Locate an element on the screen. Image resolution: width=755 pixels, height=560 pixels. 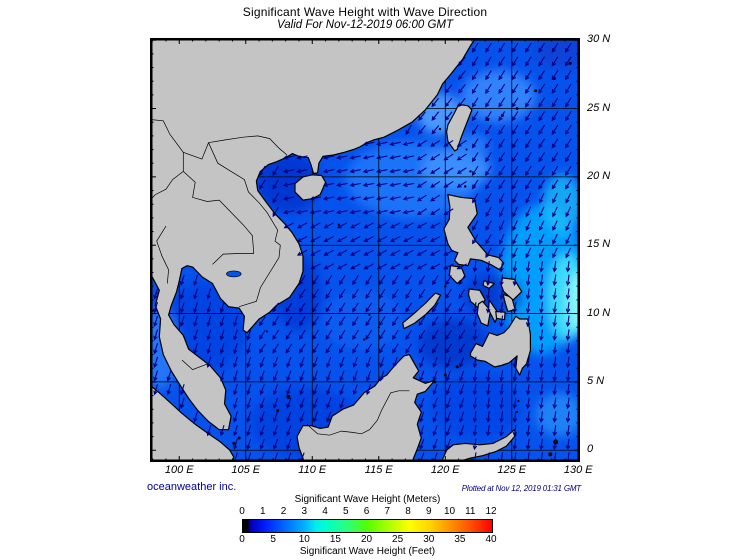
lon-label: 115 E is located at coordinates (378, 470).